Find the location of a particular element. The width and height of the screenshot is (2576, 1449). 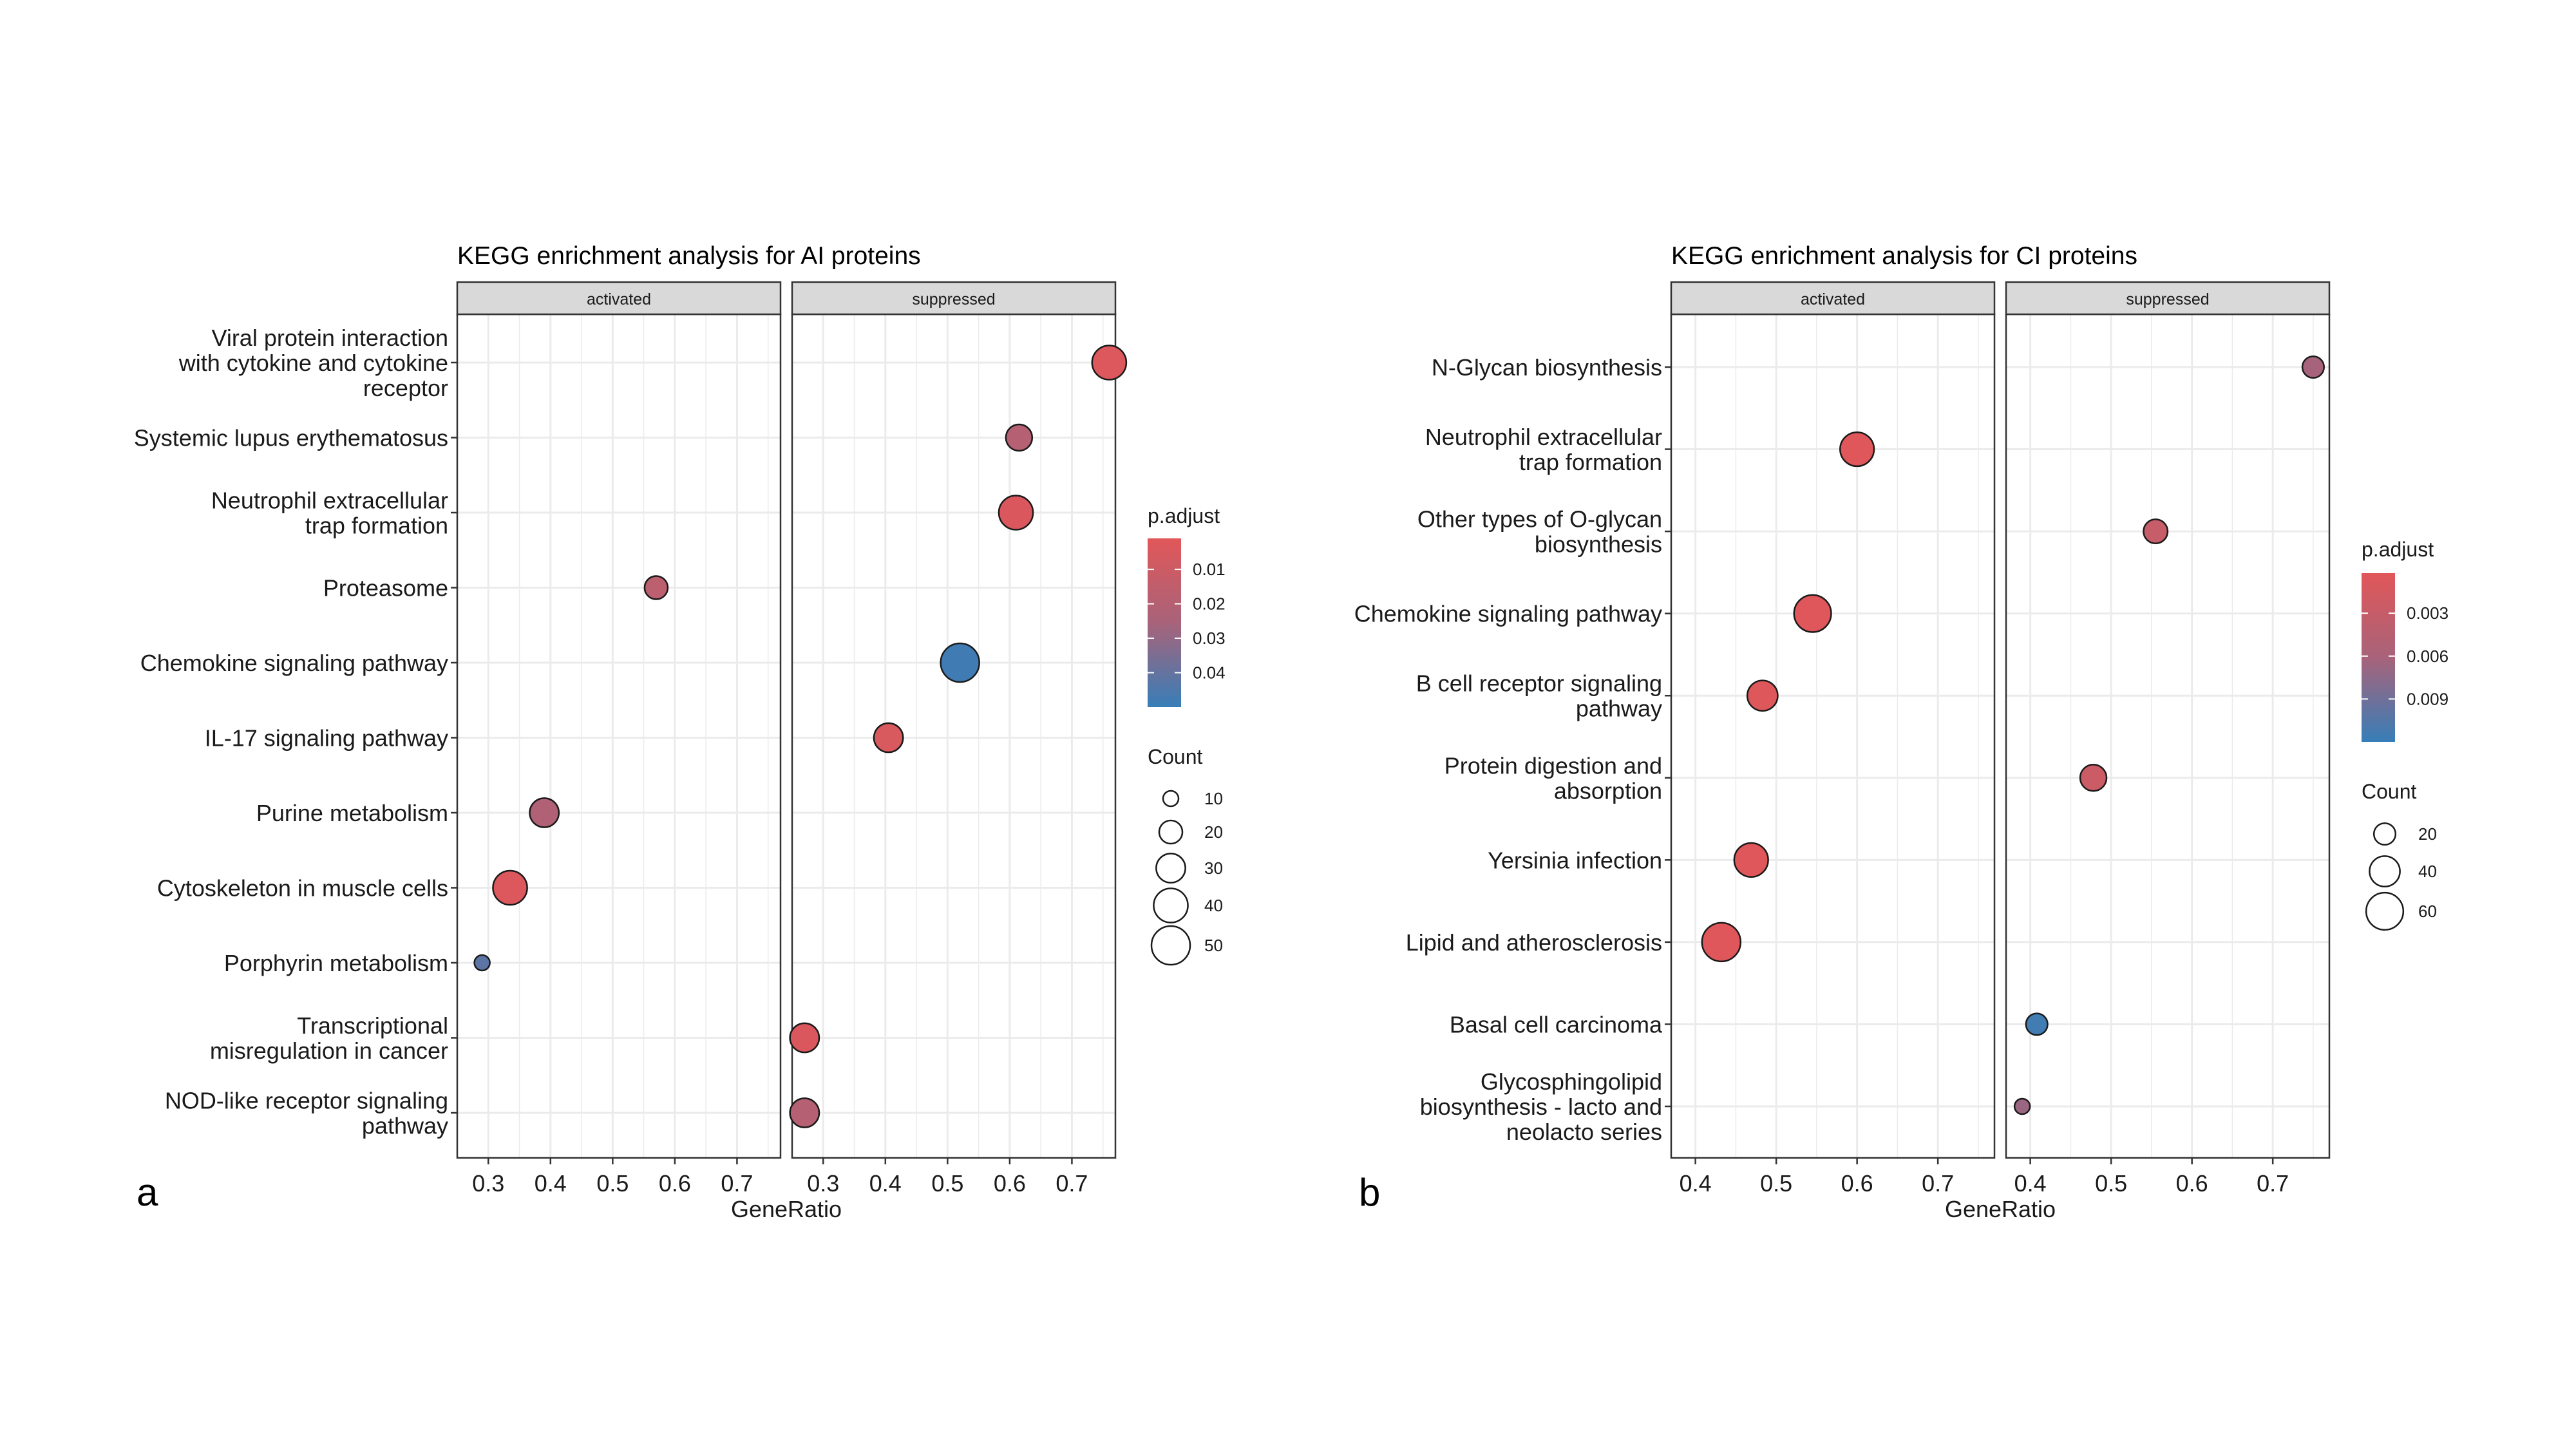

panel-letter: b is located at coordinates (1370, 1192).